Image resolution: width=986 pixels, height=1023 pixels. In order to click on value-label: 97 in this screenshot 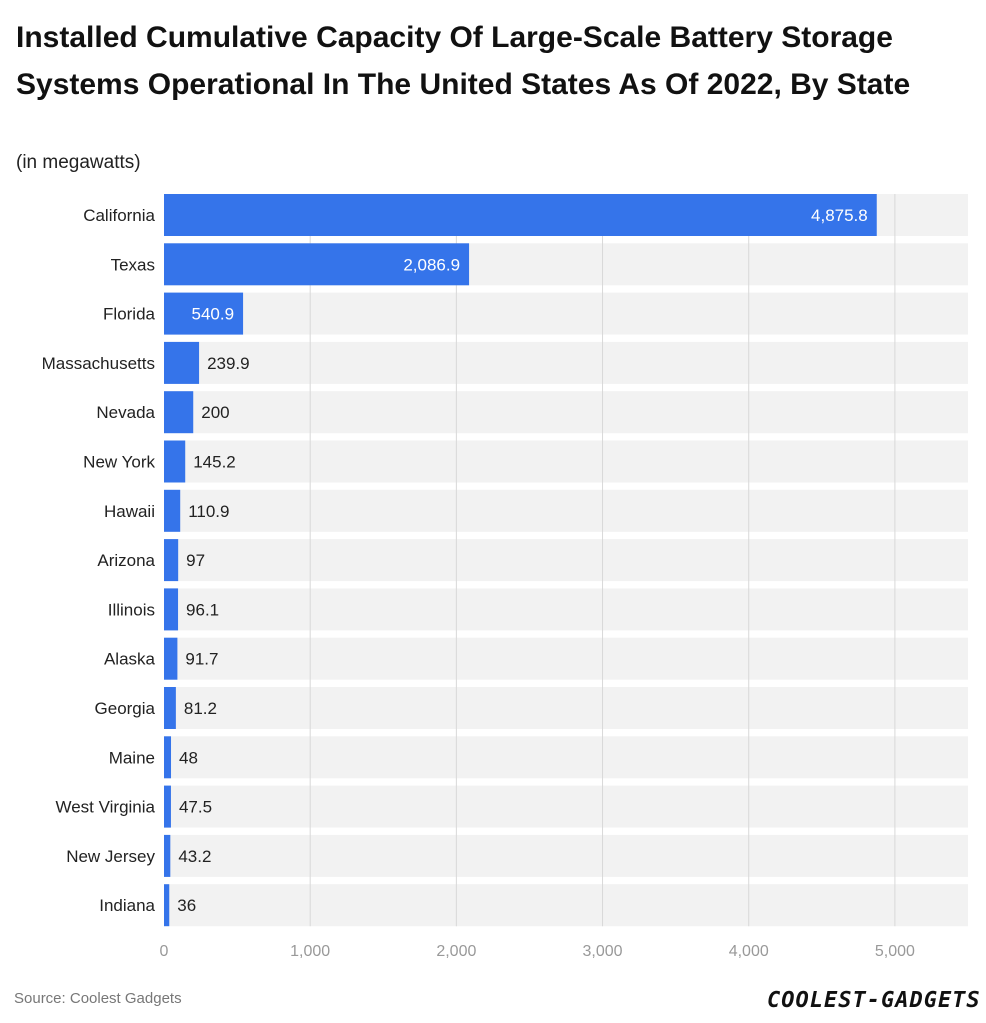, I will do `click(195, 560)`.